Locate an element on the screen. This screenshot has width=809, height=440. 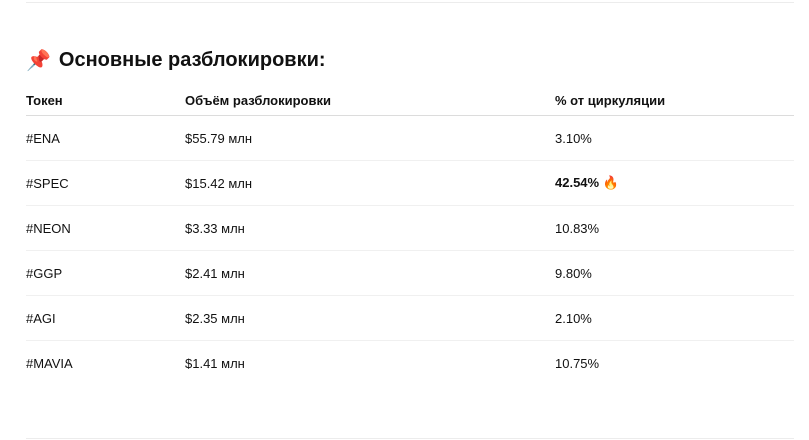
table-row: #NEON $3.33 млн 10.83% is located at coordinates (410, 228).